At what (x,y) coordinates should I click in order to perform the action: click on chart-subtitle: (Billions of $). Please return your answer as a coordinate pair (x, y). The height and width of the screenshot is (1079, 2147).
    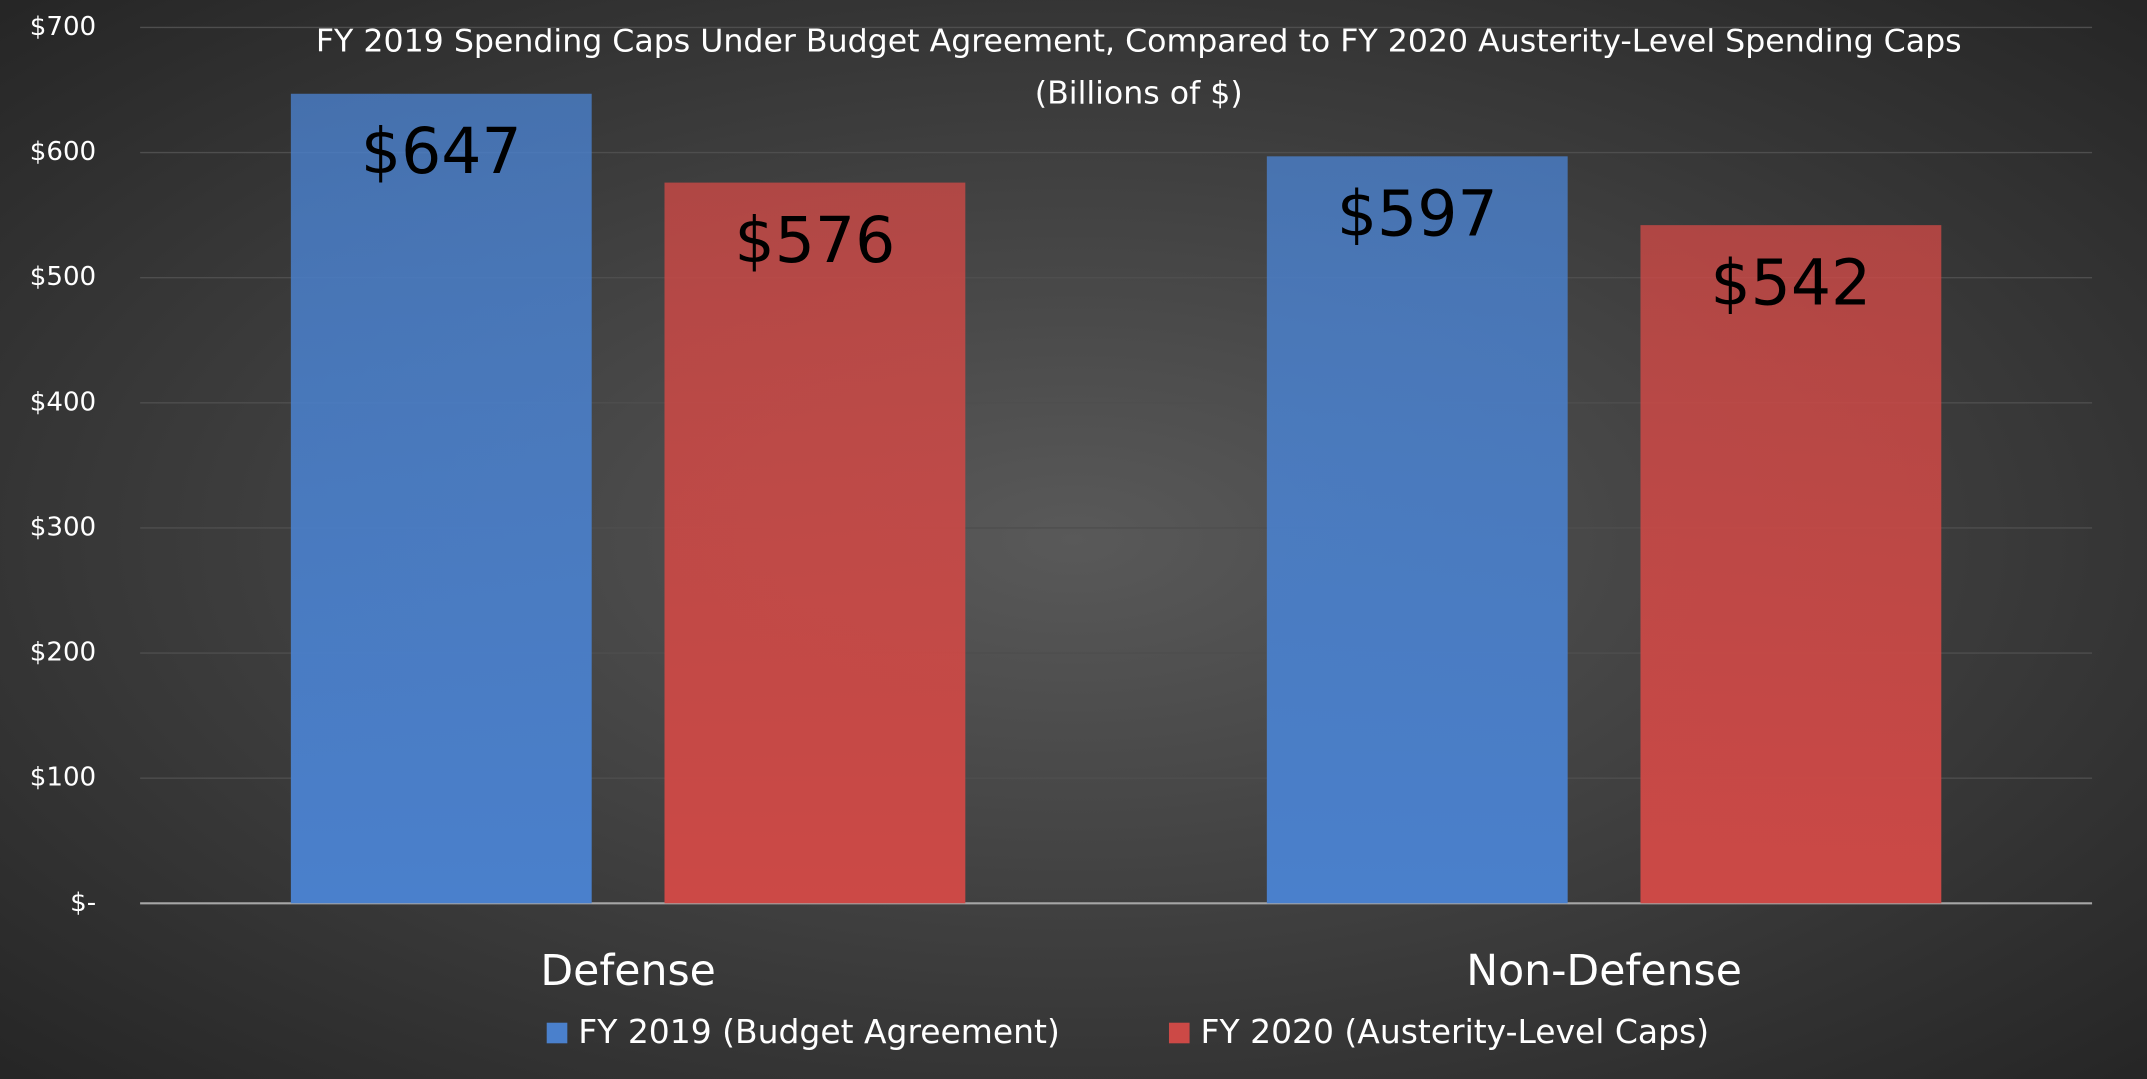
    Looking at the image, I should click on (1139, 94).